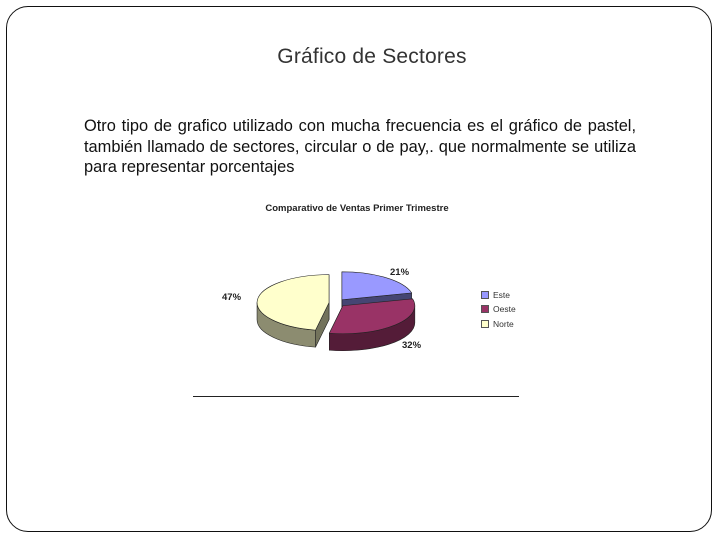  I want to click on legend-swatch-norte, so click(485, 324).